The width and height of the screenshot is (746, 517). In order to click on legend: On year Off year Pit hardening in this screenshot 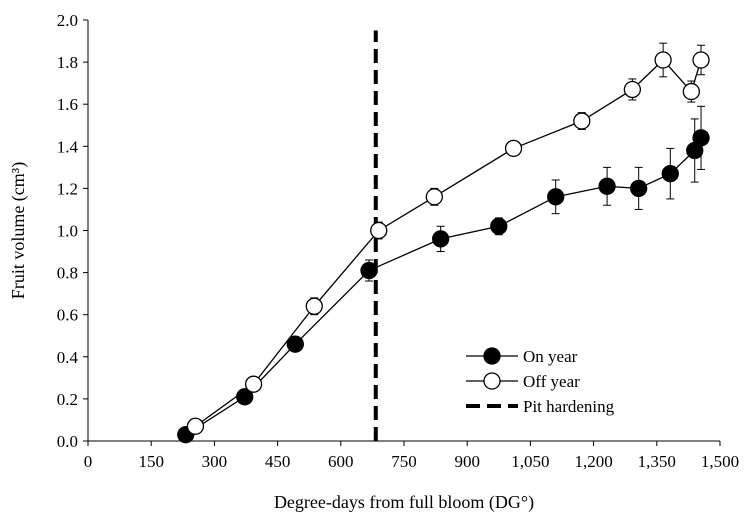, I will do `click(540, 381)`.